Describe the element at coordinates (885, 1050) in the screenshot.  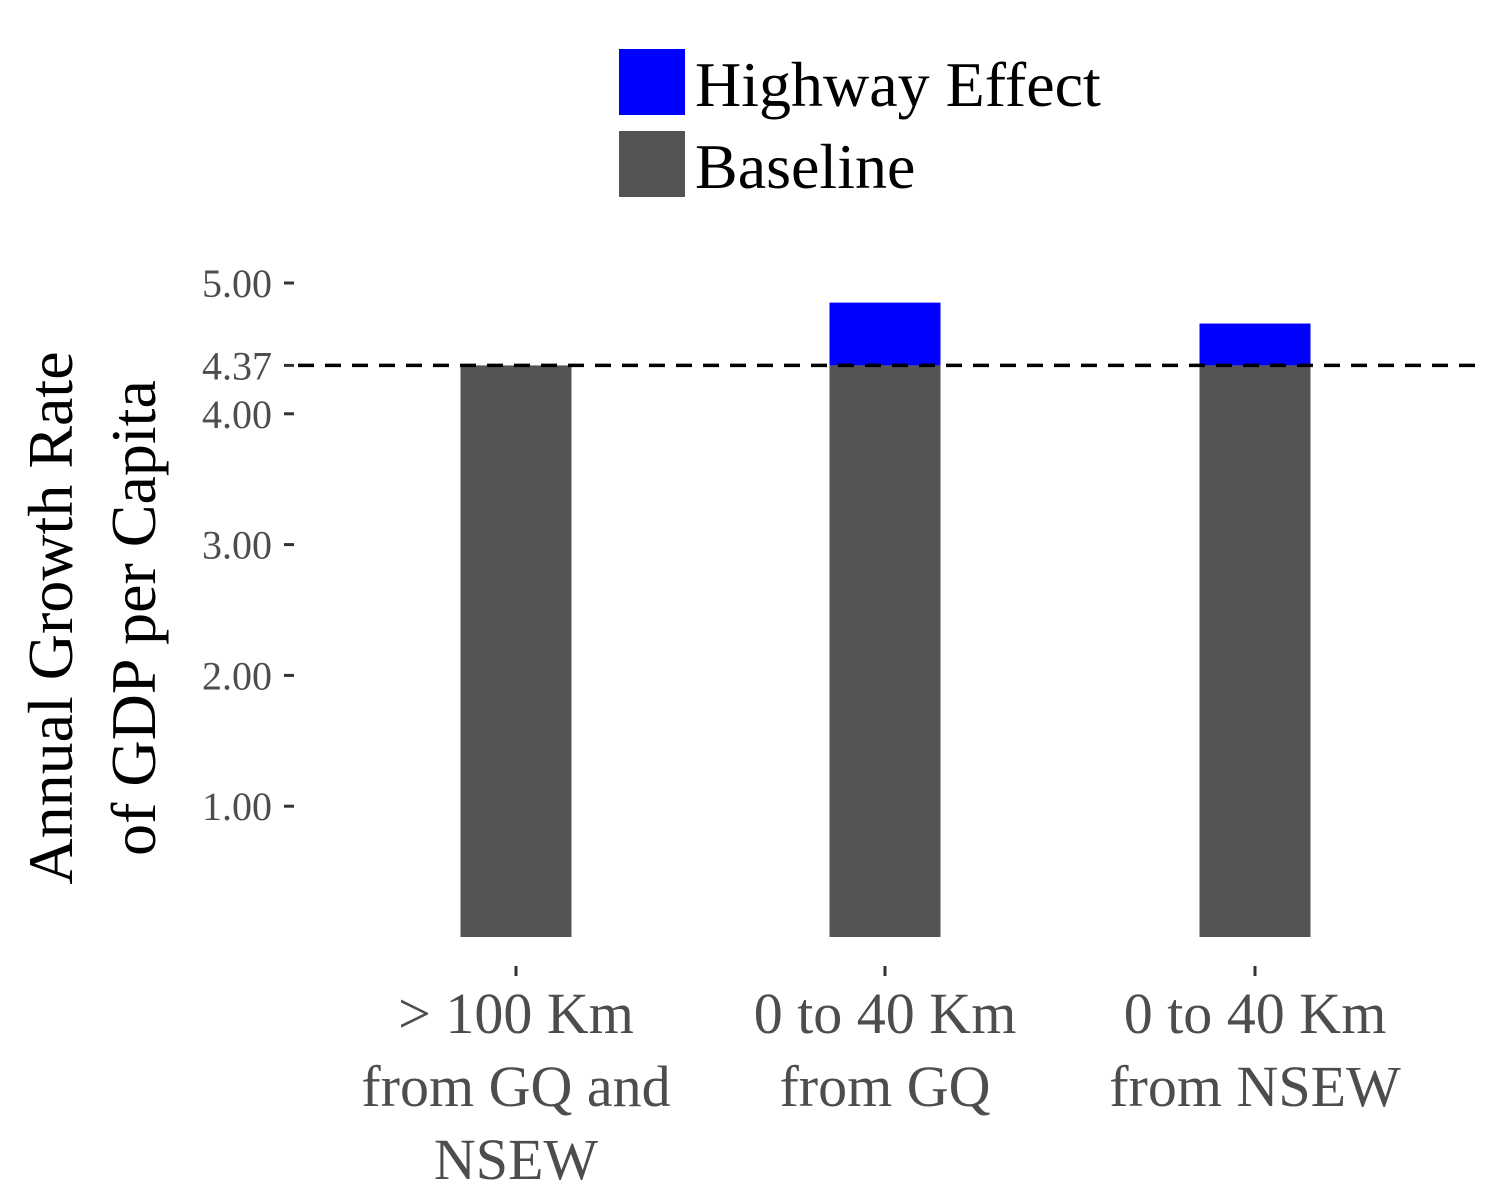
I see `x-category-label: 0 to 40 Km from GQ` at that location.